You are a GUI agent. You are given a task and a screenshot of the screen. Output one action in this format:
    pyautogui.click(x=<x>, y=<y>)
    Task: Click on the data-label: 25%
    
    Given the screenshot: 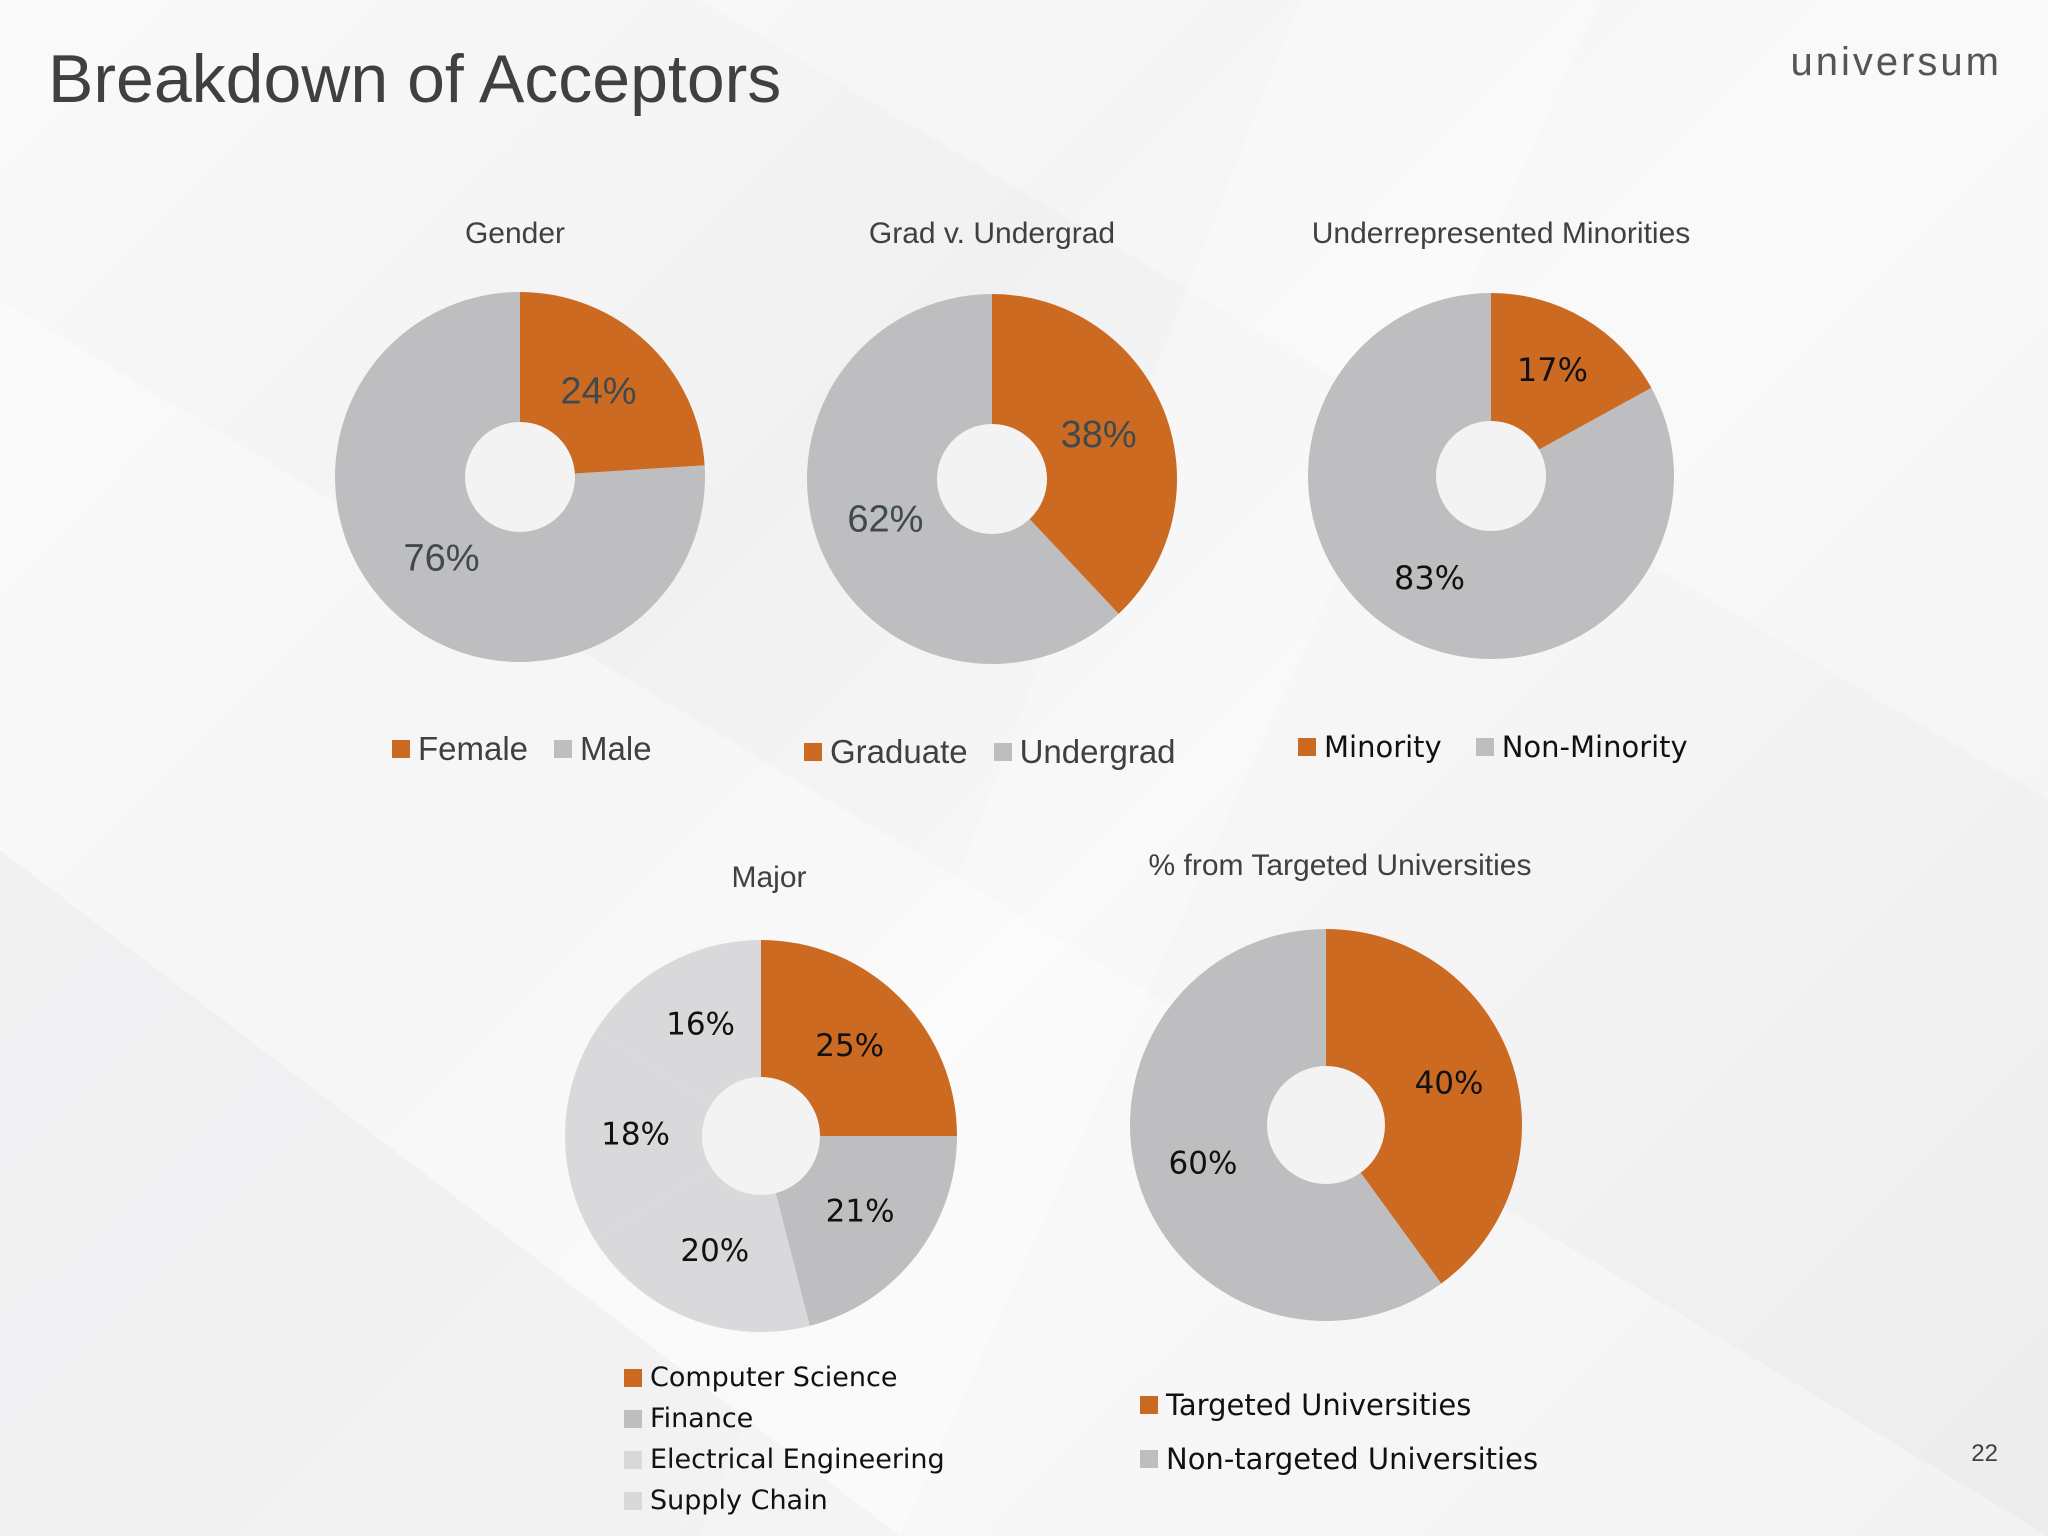 What is the action you would take?
    pyautogui.click(x=849, y=1046)
    